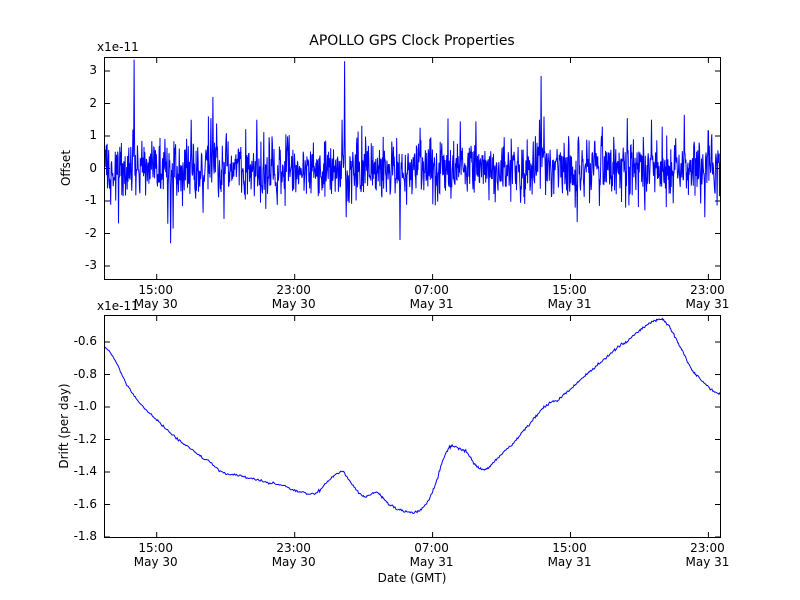 The height and width of the screenshot is (600, 800). Describe the element at coordinates (91, 265) in the screenshot. I see `y-tick-label: -3` at that location.